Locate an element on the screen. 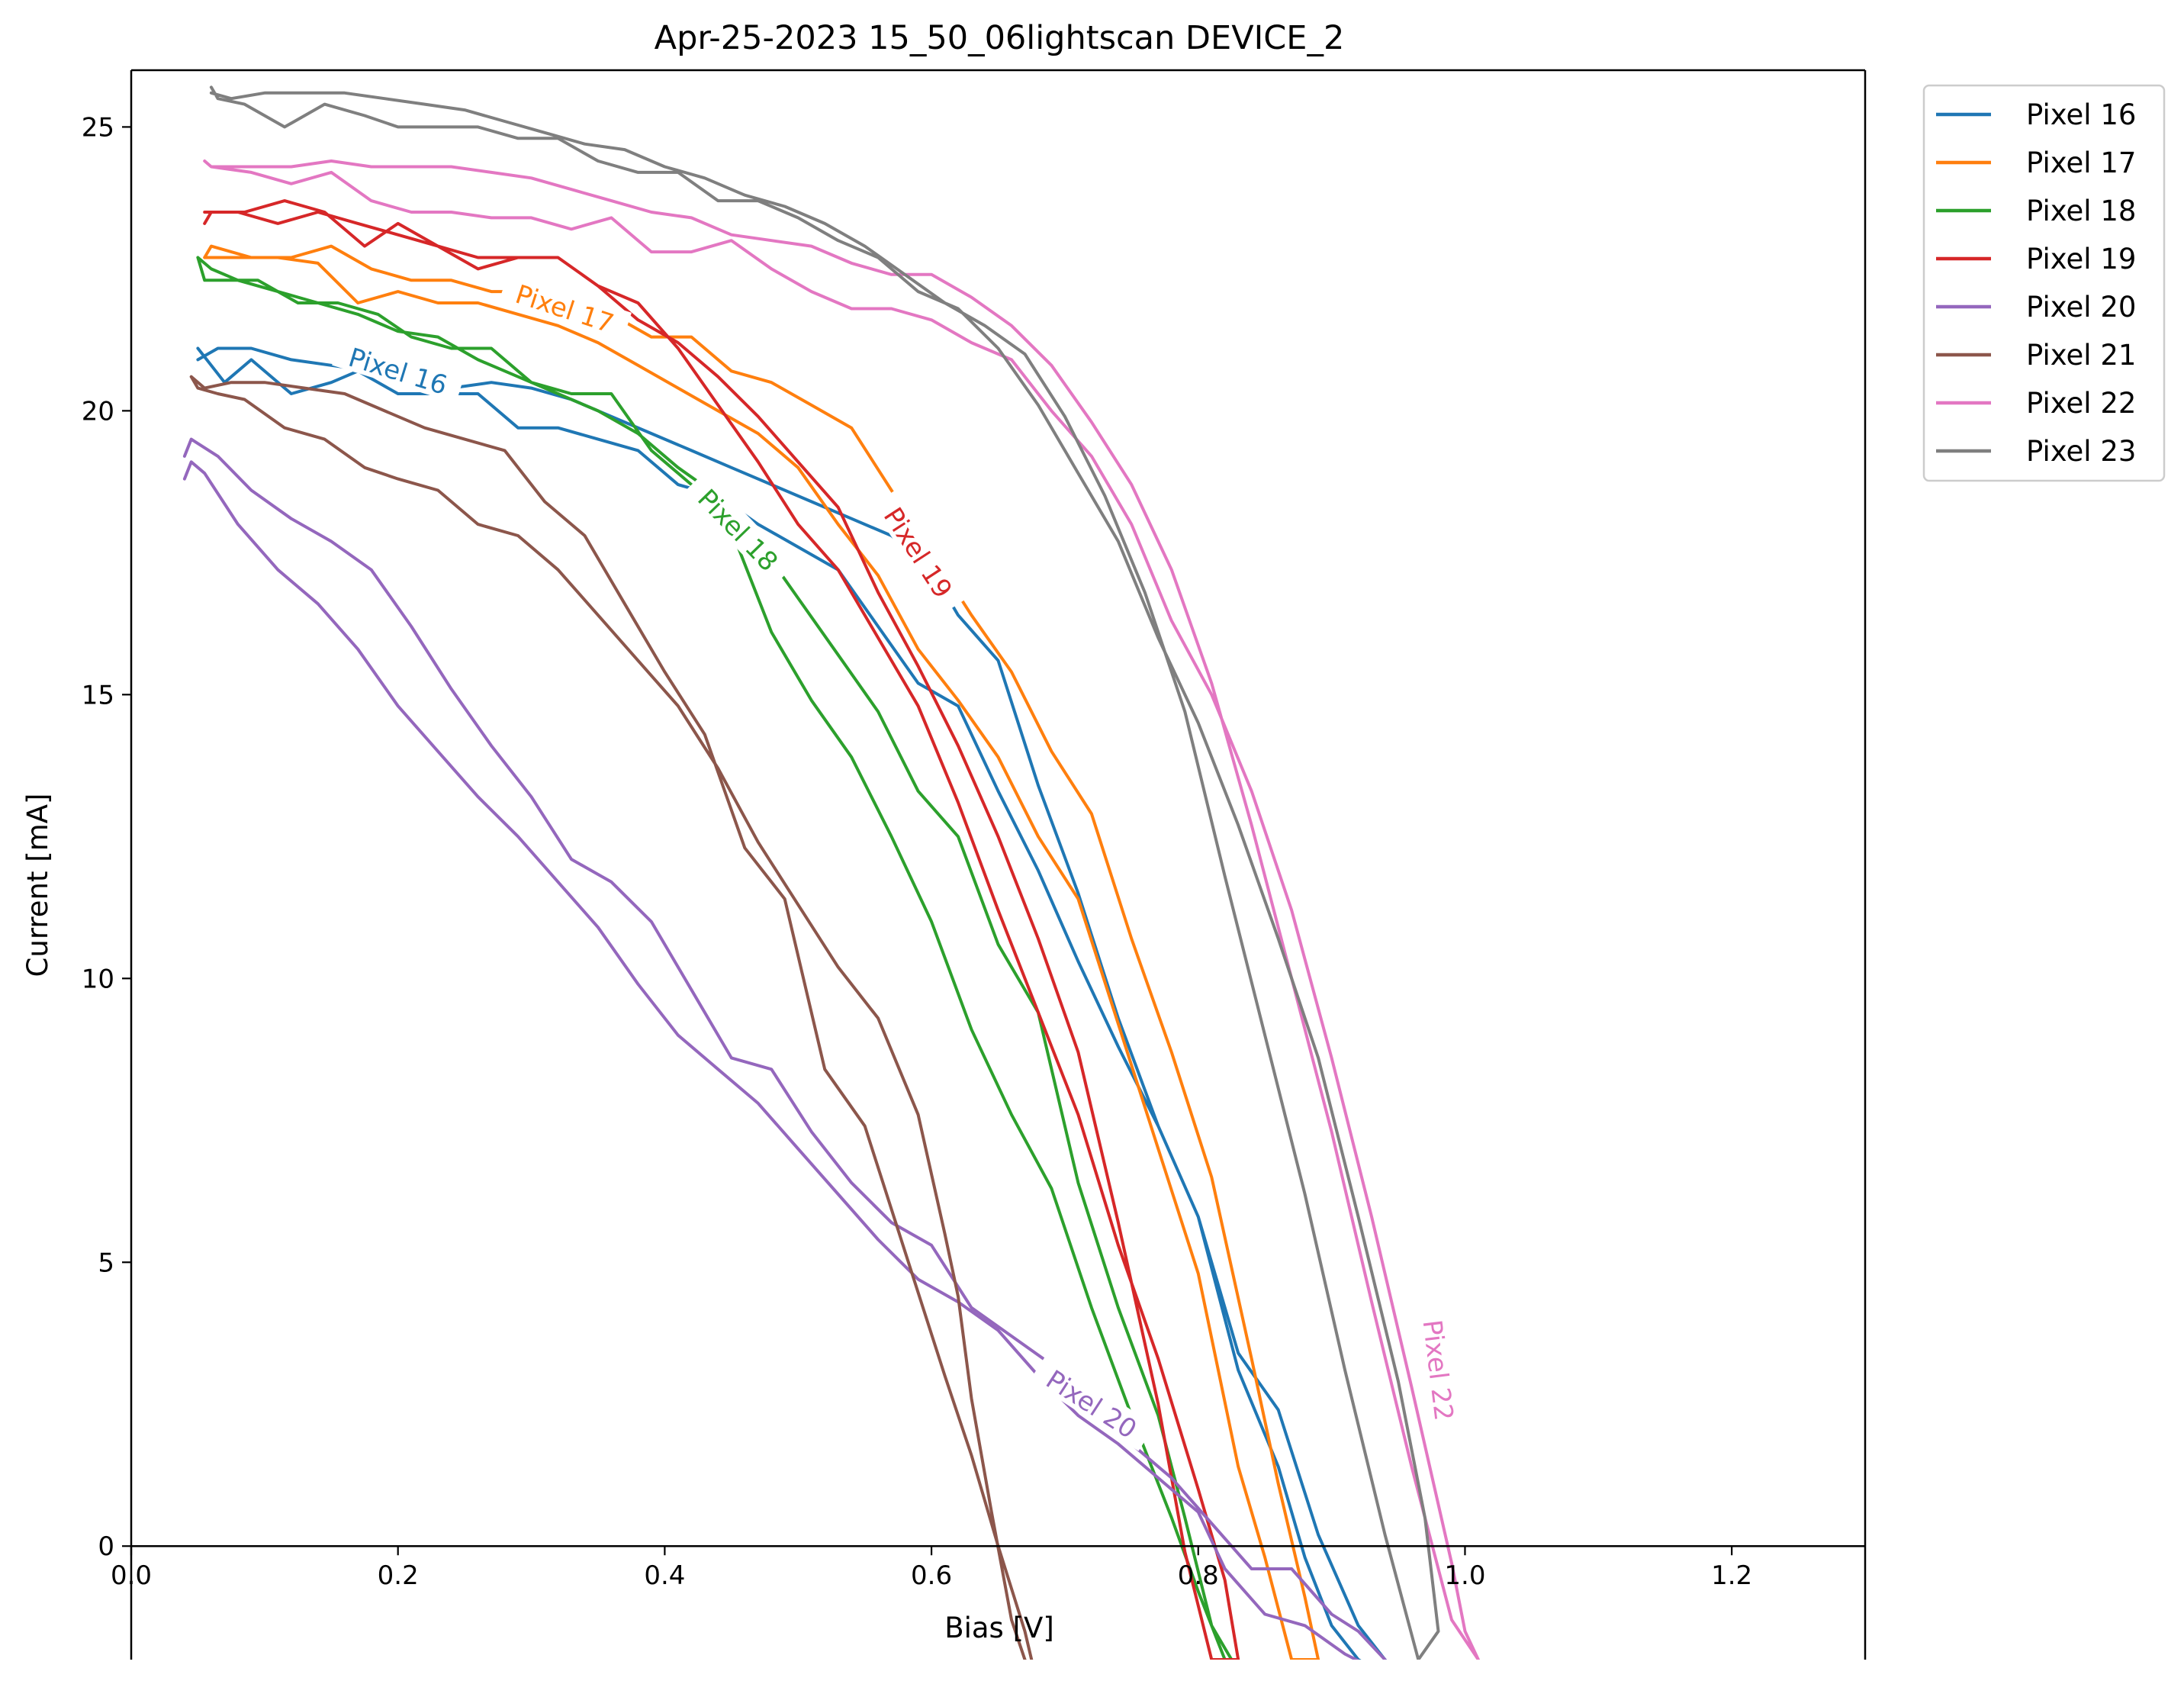  inline-label-text: Pixel 22 is located at coordinates (1438, 1370).